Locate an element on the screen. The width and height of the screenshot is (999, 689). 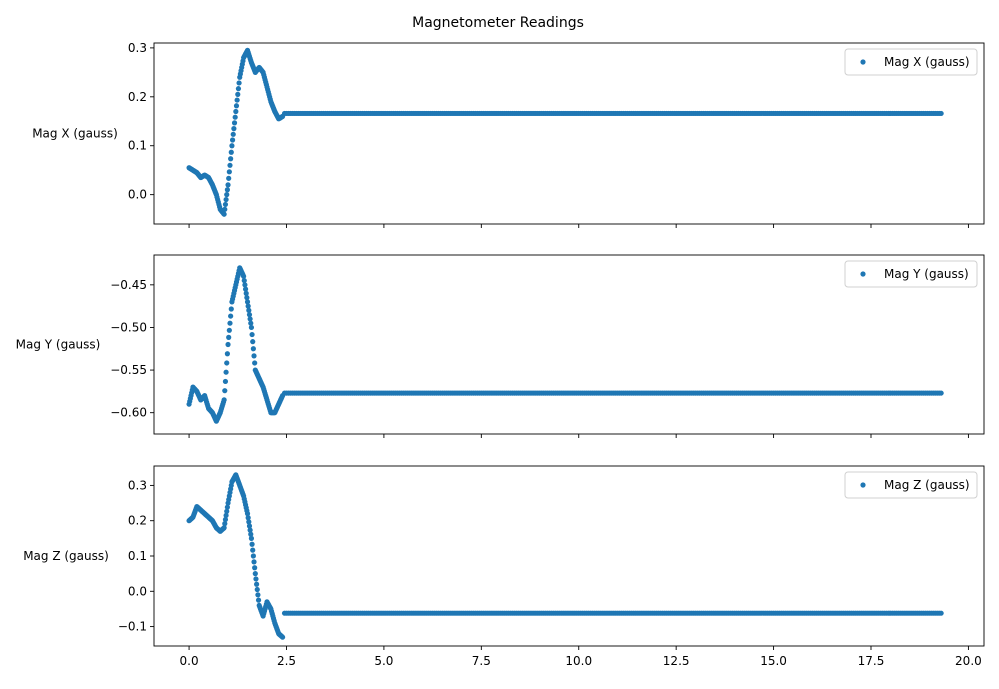
x-tick-label: 20.0 is located at coordinates (968, 661).